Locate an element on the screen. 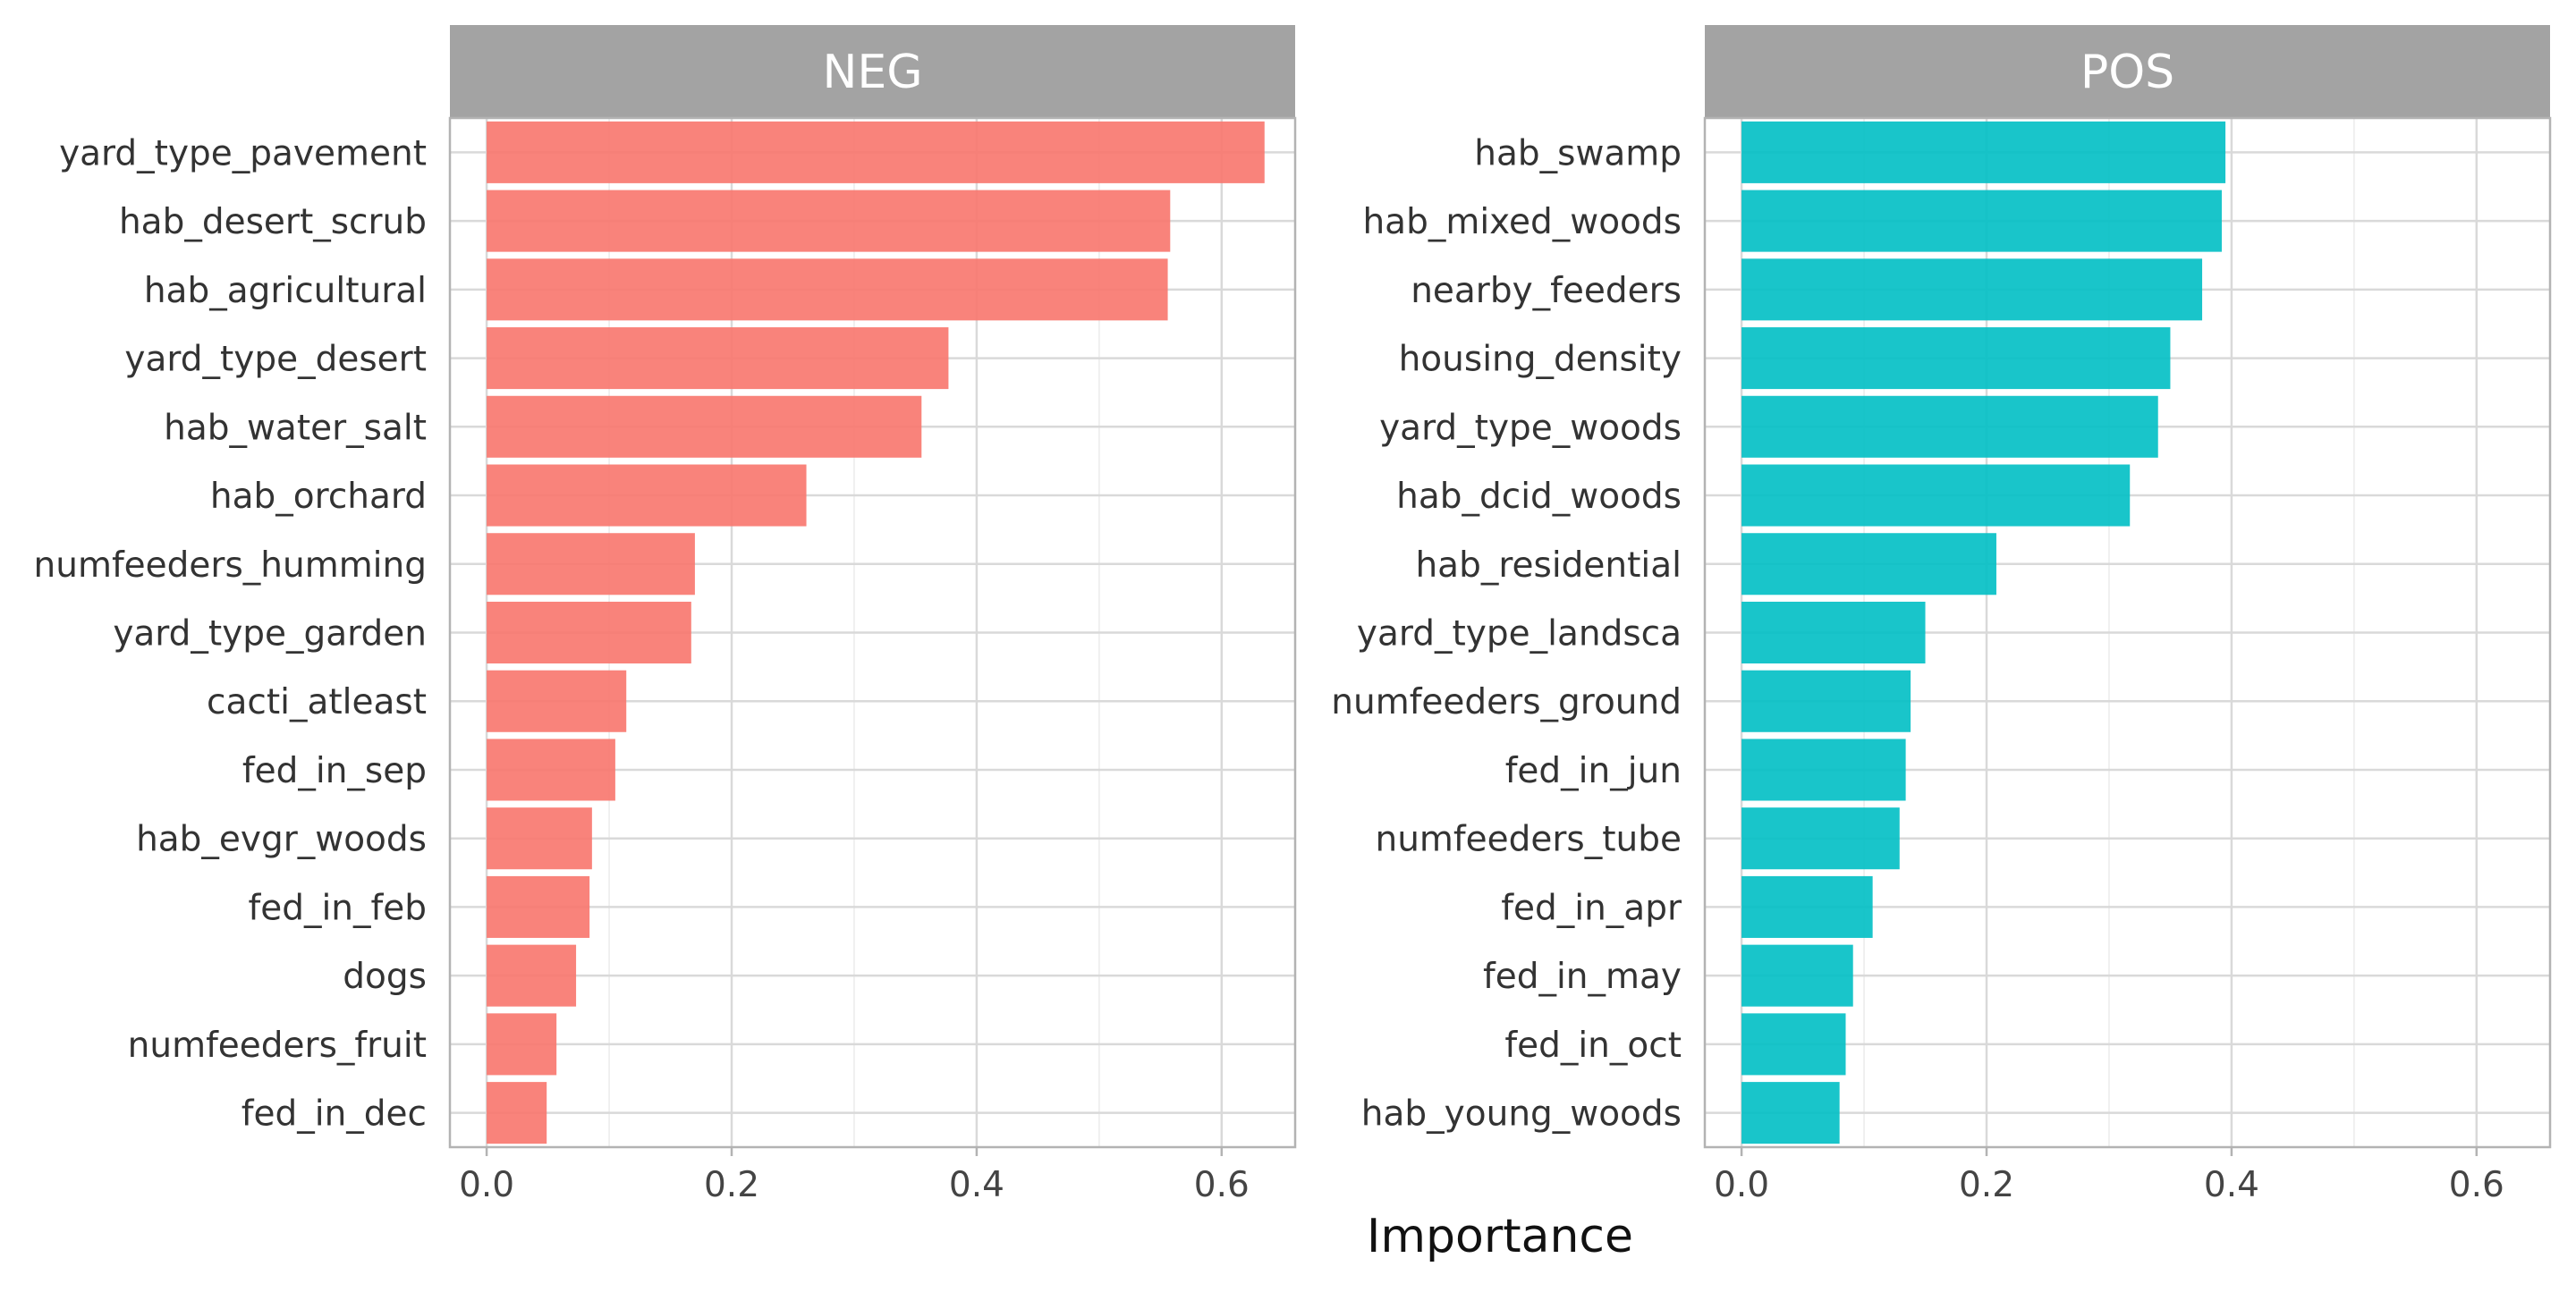 Image resolution: width=2576 pixels, height=1292 pixels. panel-strip-neg is located at coordinates (872, 71).